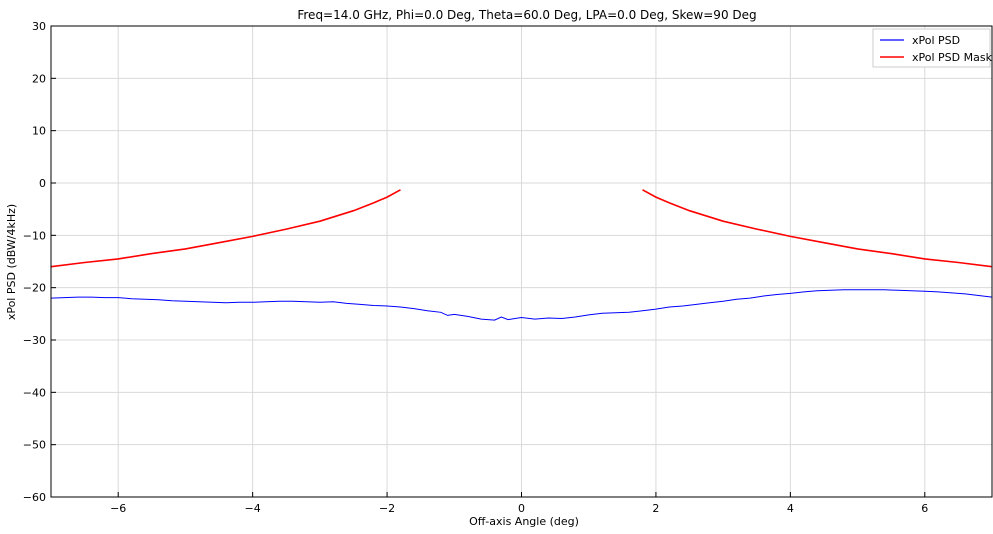 This screenshot has height=534, width=993. What do you see at coordinates (34, 392) in the screenshot?
I see `y-tick-label: −40` at bounding box center [34, 392].